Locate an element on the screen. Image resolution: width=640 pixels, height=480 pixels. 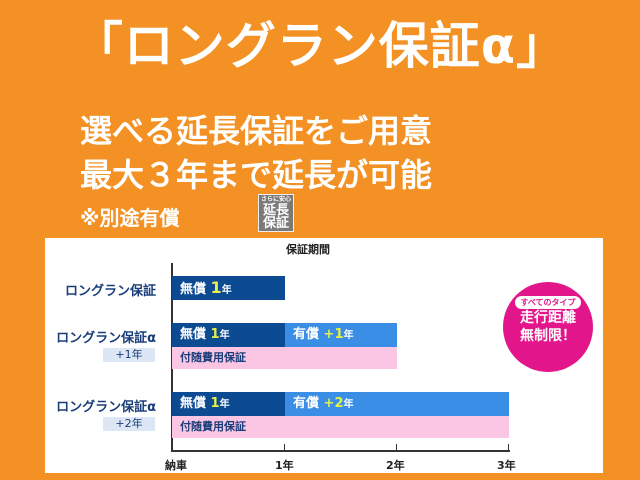
extended-warranty-badge: さらに安心 延長 保証 is located at coordinates (276, 213).